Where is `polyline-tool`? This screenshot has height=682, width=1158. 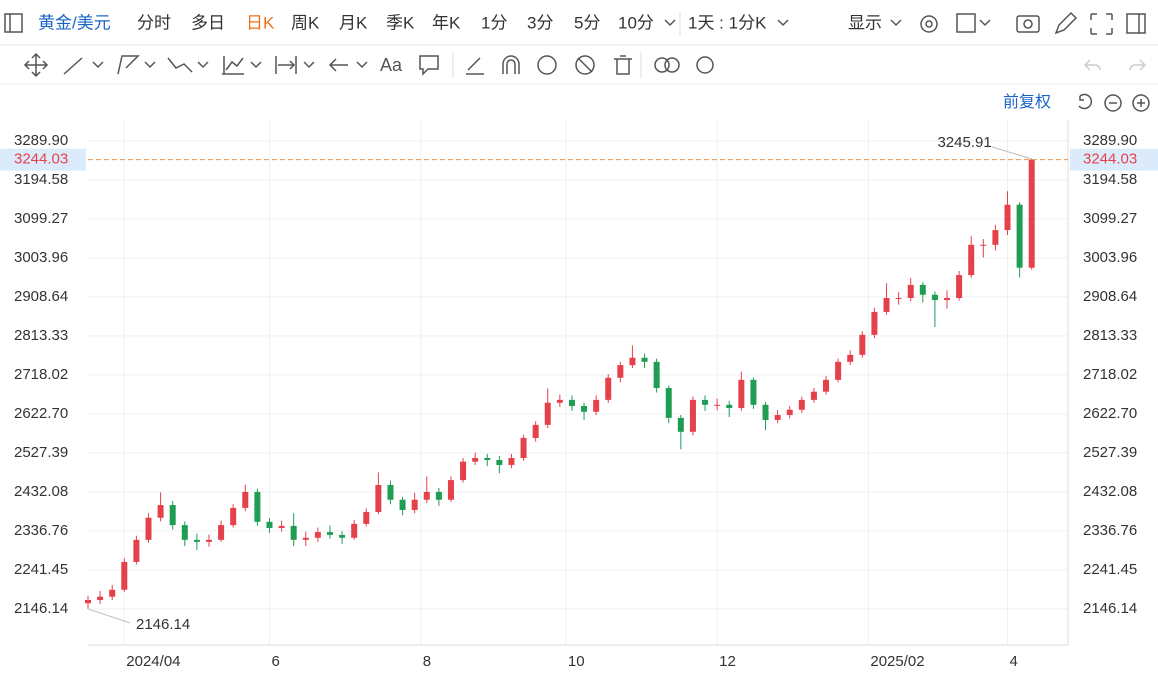 polyline-tool is located at coordinates (128, 65).